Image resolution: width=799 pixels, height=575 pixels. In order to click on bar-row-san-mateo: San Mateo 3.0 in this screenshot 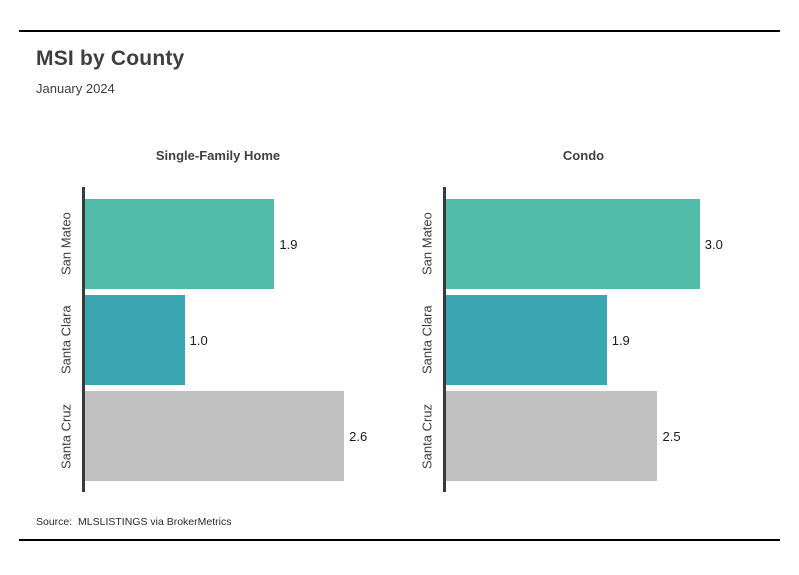, I will do `click(595, 244)`.